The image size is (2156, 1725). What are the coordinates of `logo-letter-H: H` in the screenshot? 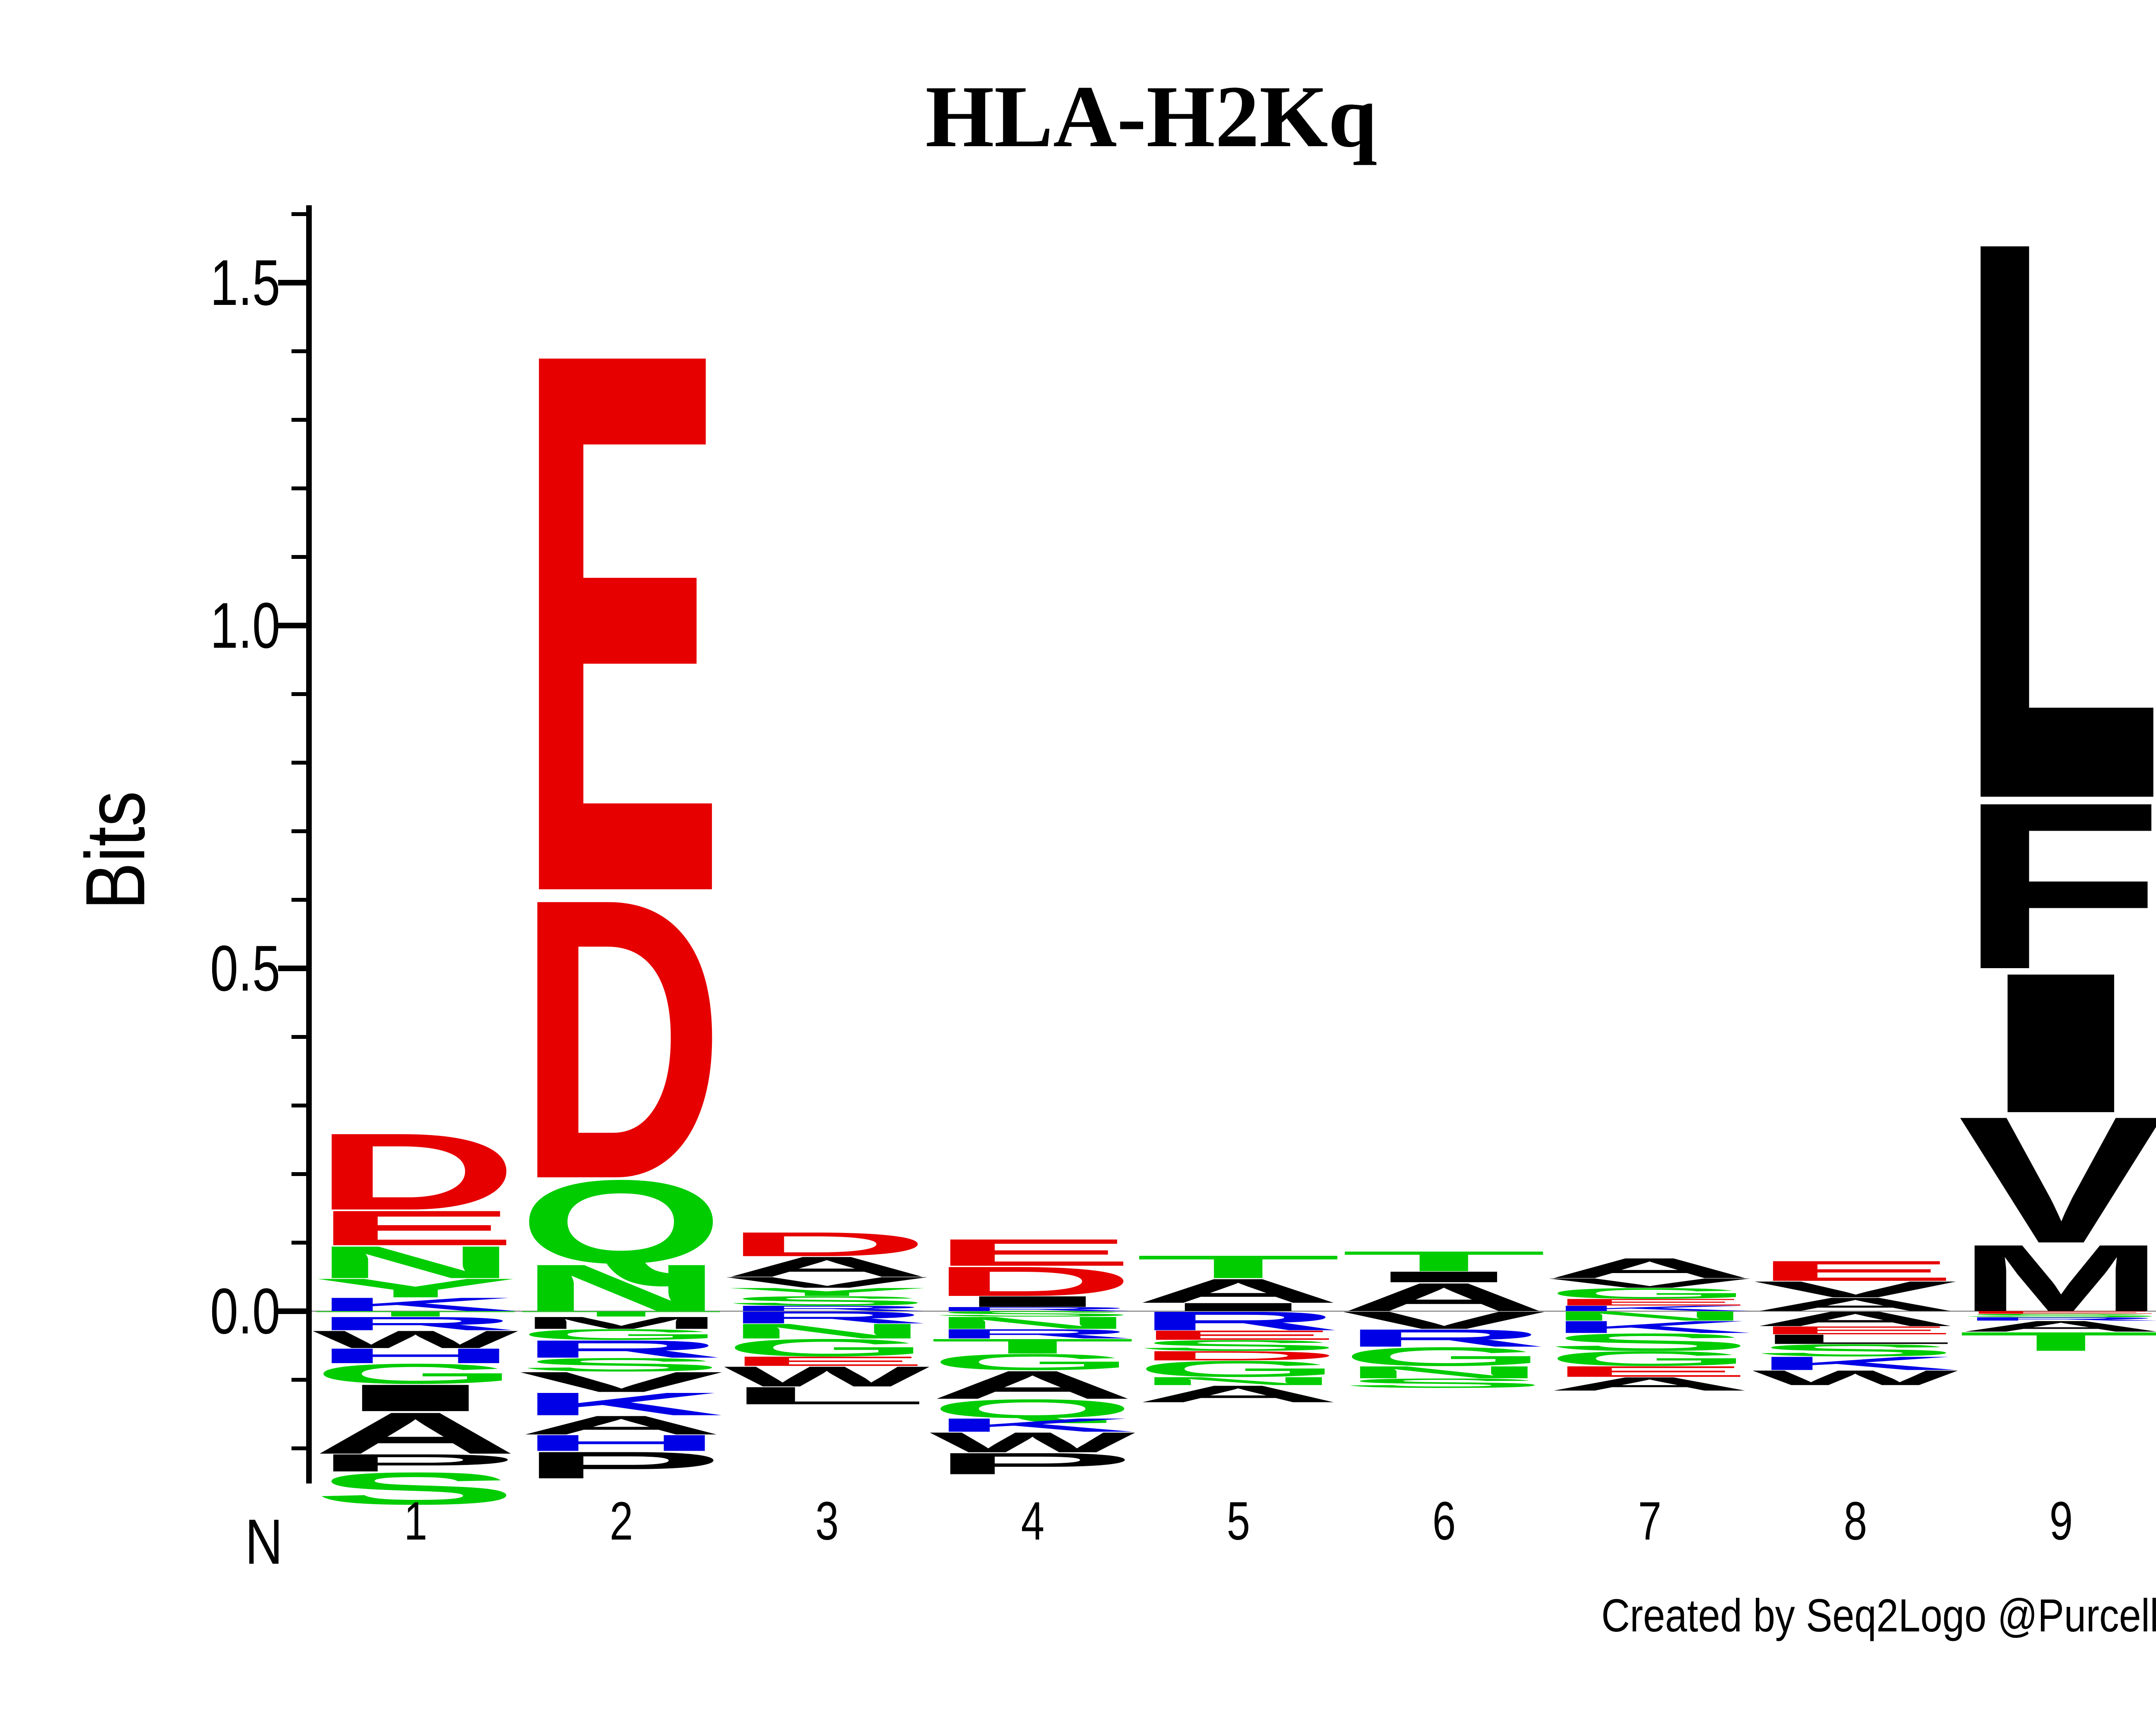 It's located at (415, 1355).